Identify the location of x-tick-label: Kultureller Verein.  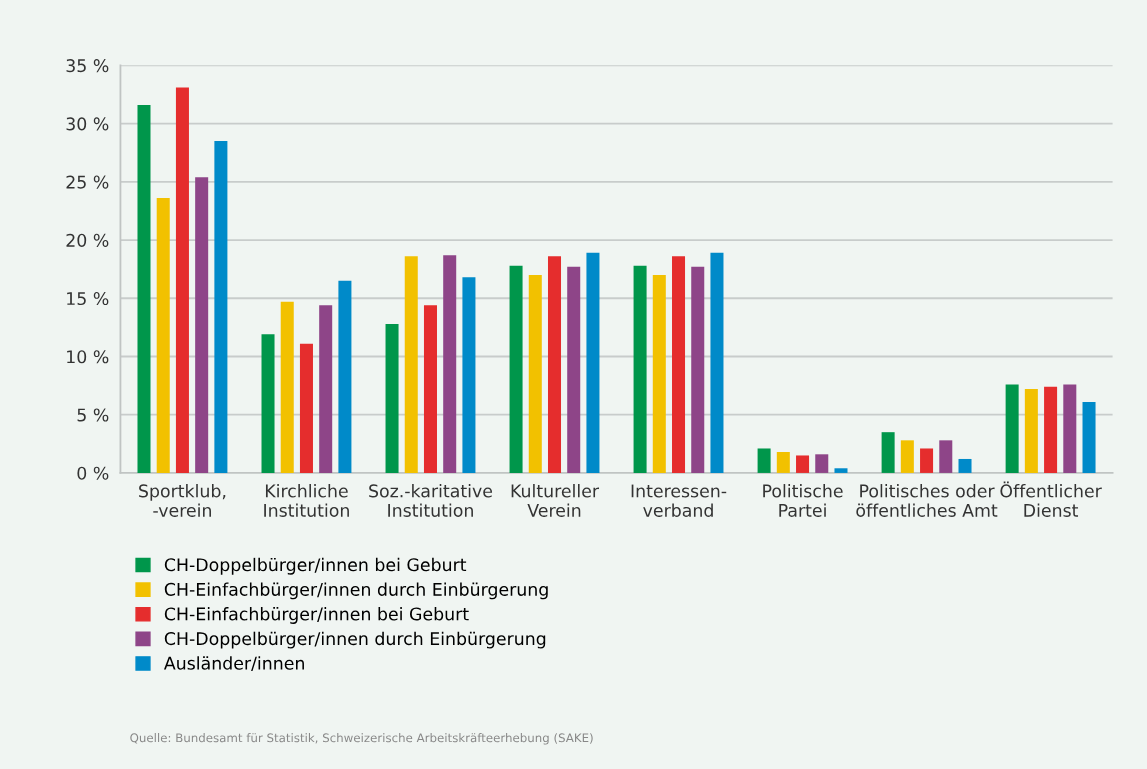
(555, 500).